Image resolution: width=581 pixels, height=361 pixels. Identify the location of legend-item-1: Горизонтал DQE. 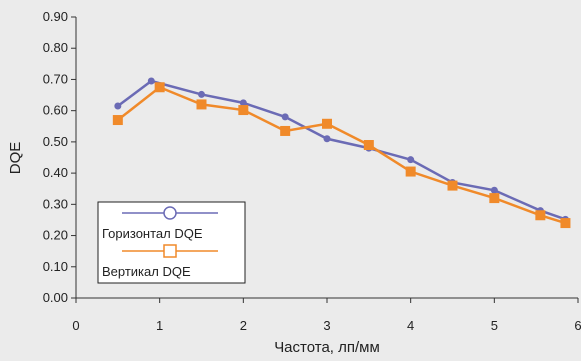
(160, 223).